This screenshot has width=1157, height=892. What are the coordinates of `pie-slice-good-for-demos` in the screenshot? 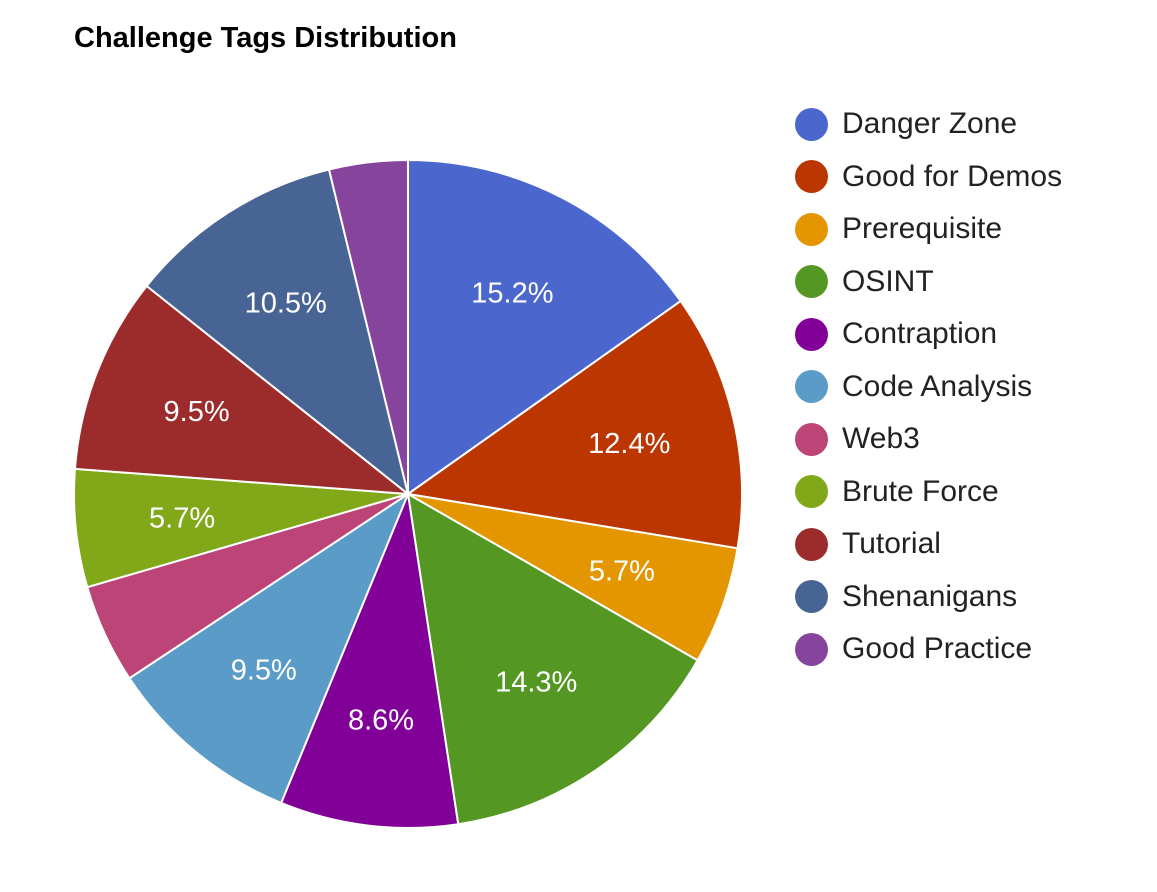 It's located at (574, 424).